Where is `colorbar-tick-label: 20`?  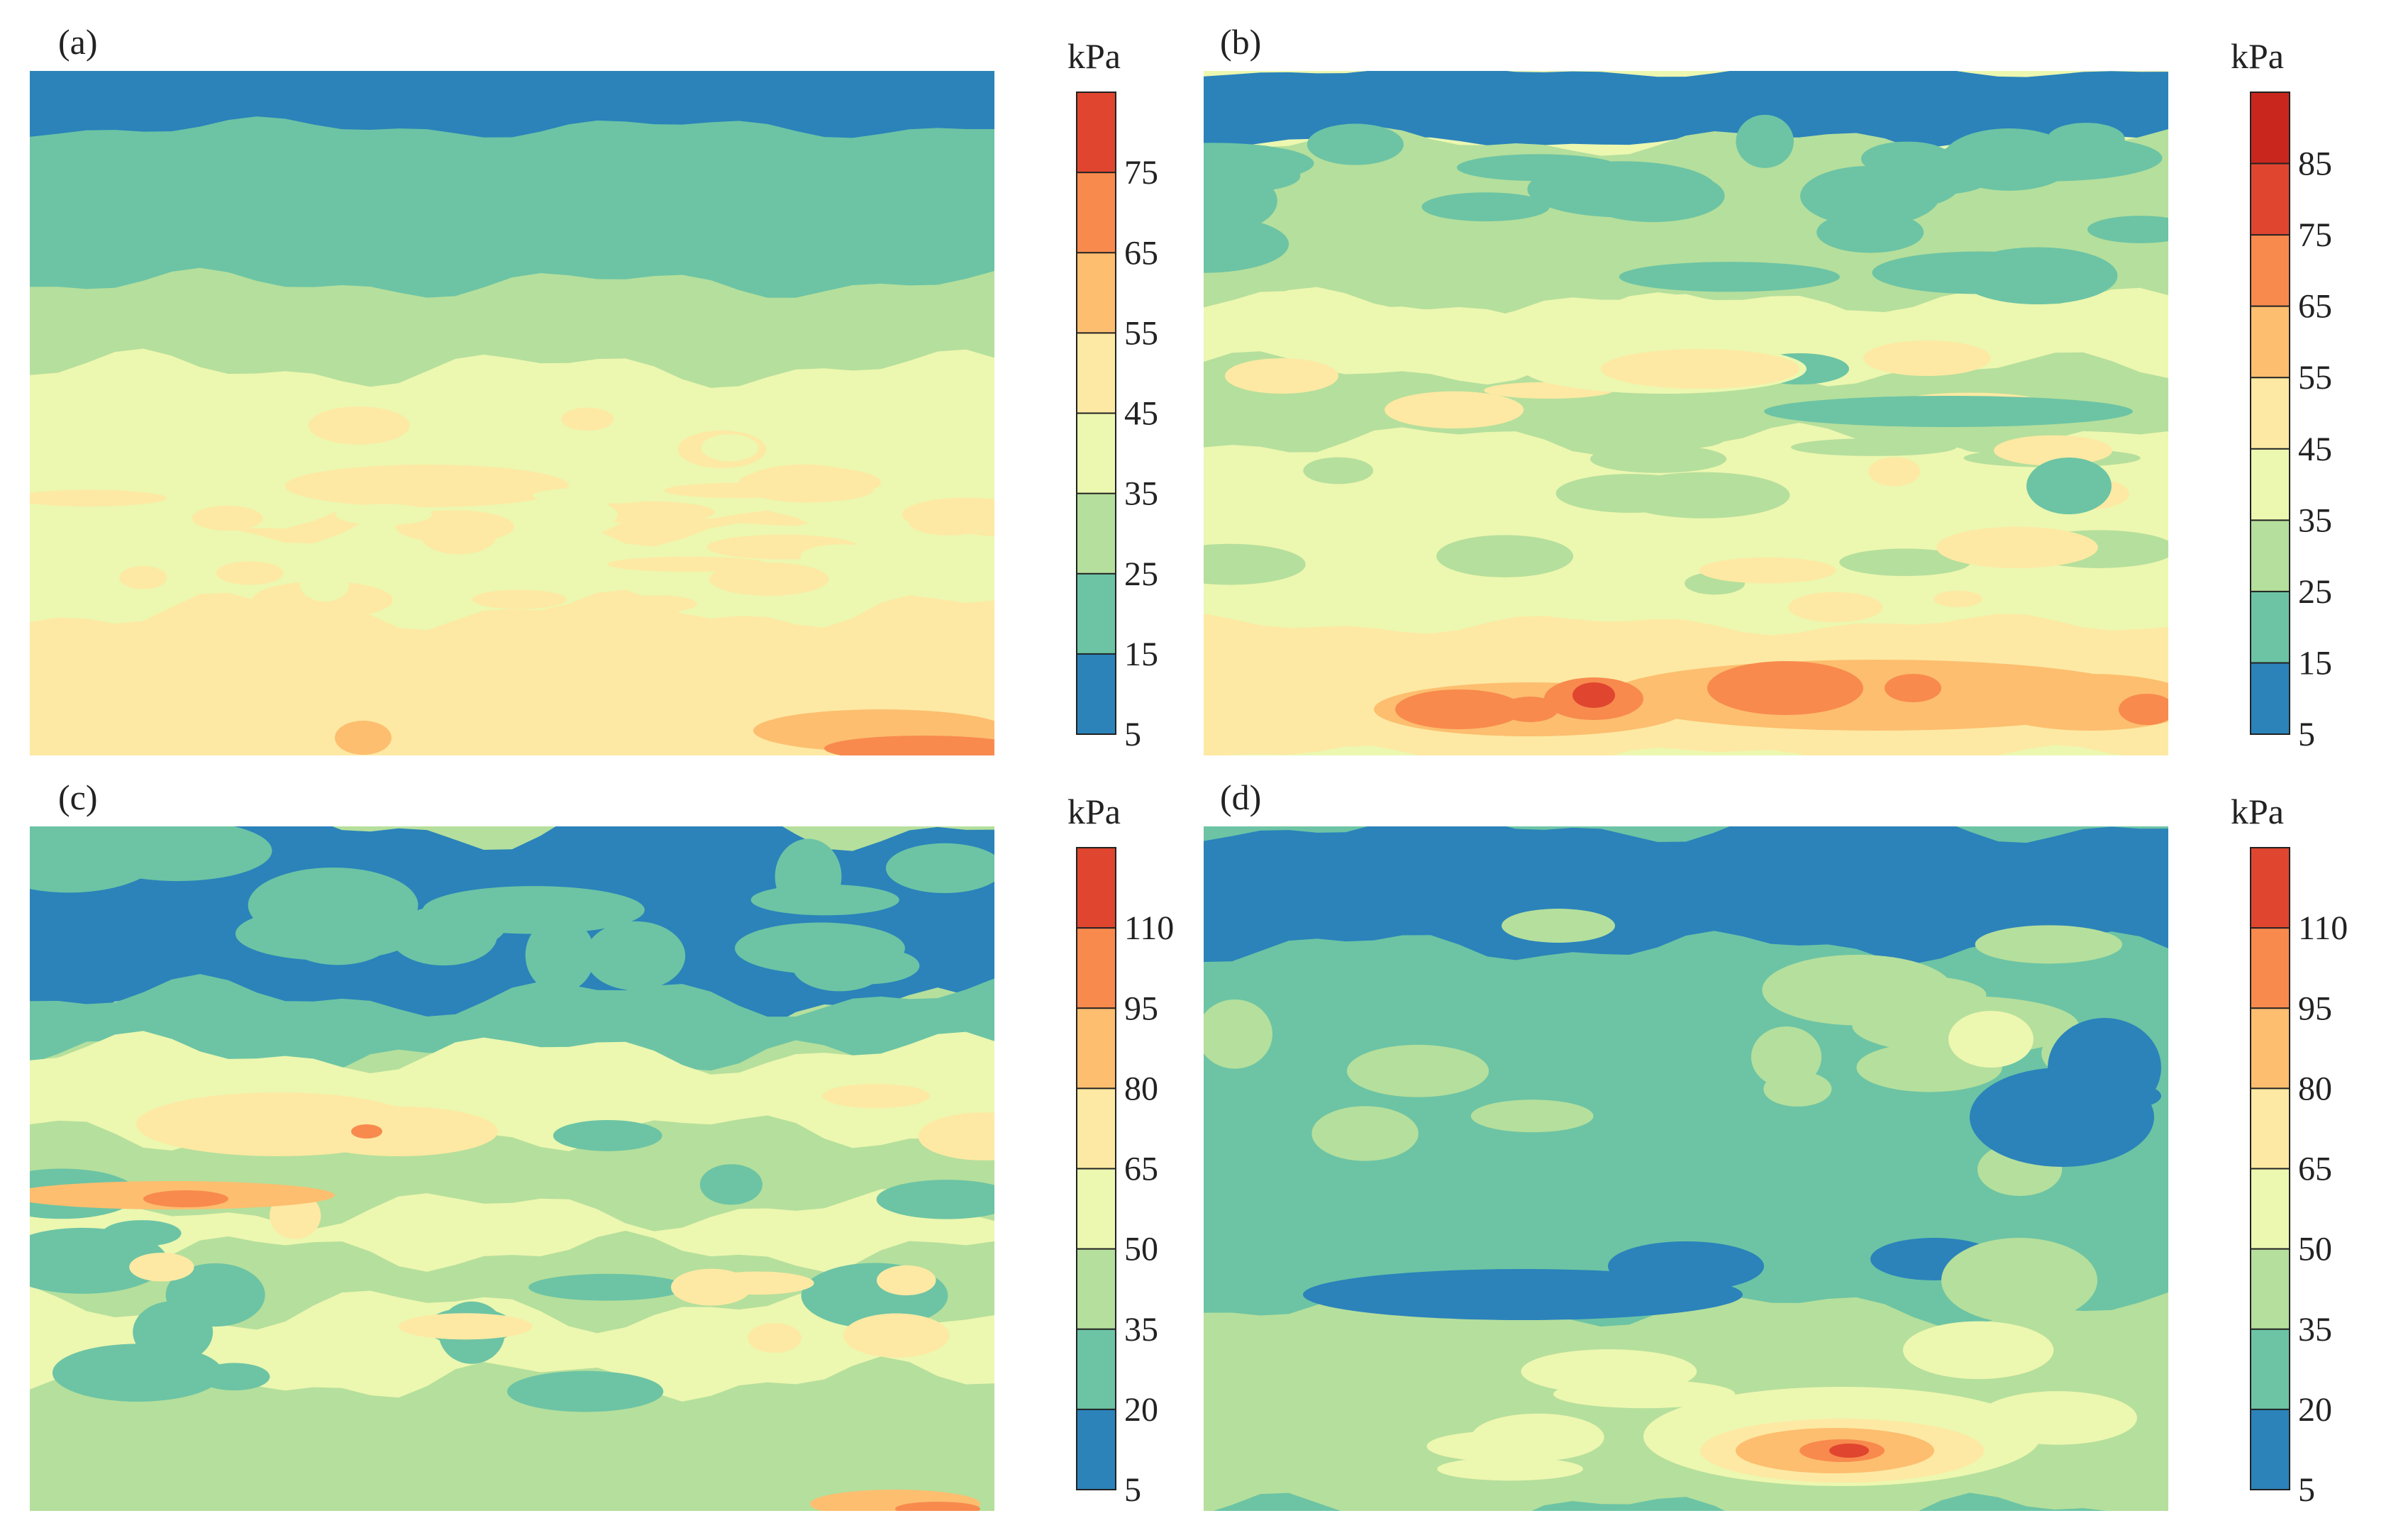
colorbar-tick-label: 20 is located at coordinates (1141, 1410).